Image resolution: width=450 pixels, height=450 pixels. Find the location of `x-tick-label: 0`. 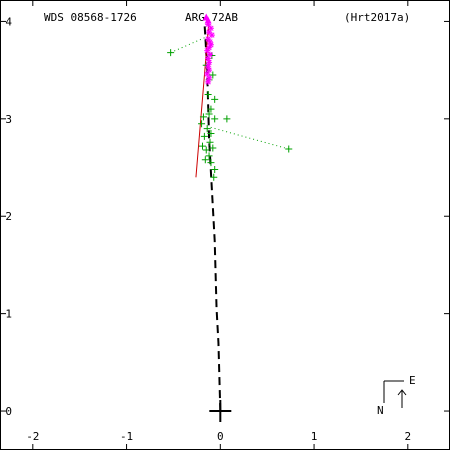

x-tick-label: 0 is located at coordinates (220, 436).